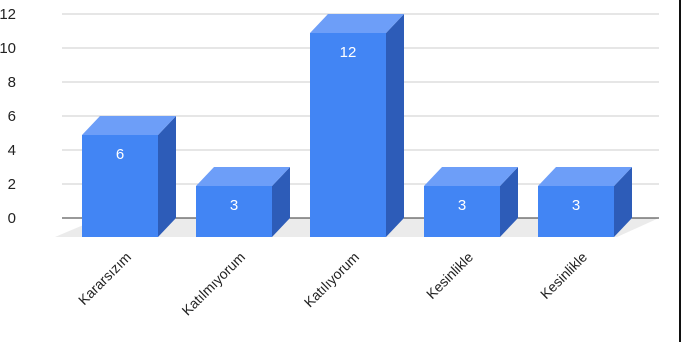 This screenshot has height=342, width=681. I want to click on y-tick-label: 10, so click(8, 48).